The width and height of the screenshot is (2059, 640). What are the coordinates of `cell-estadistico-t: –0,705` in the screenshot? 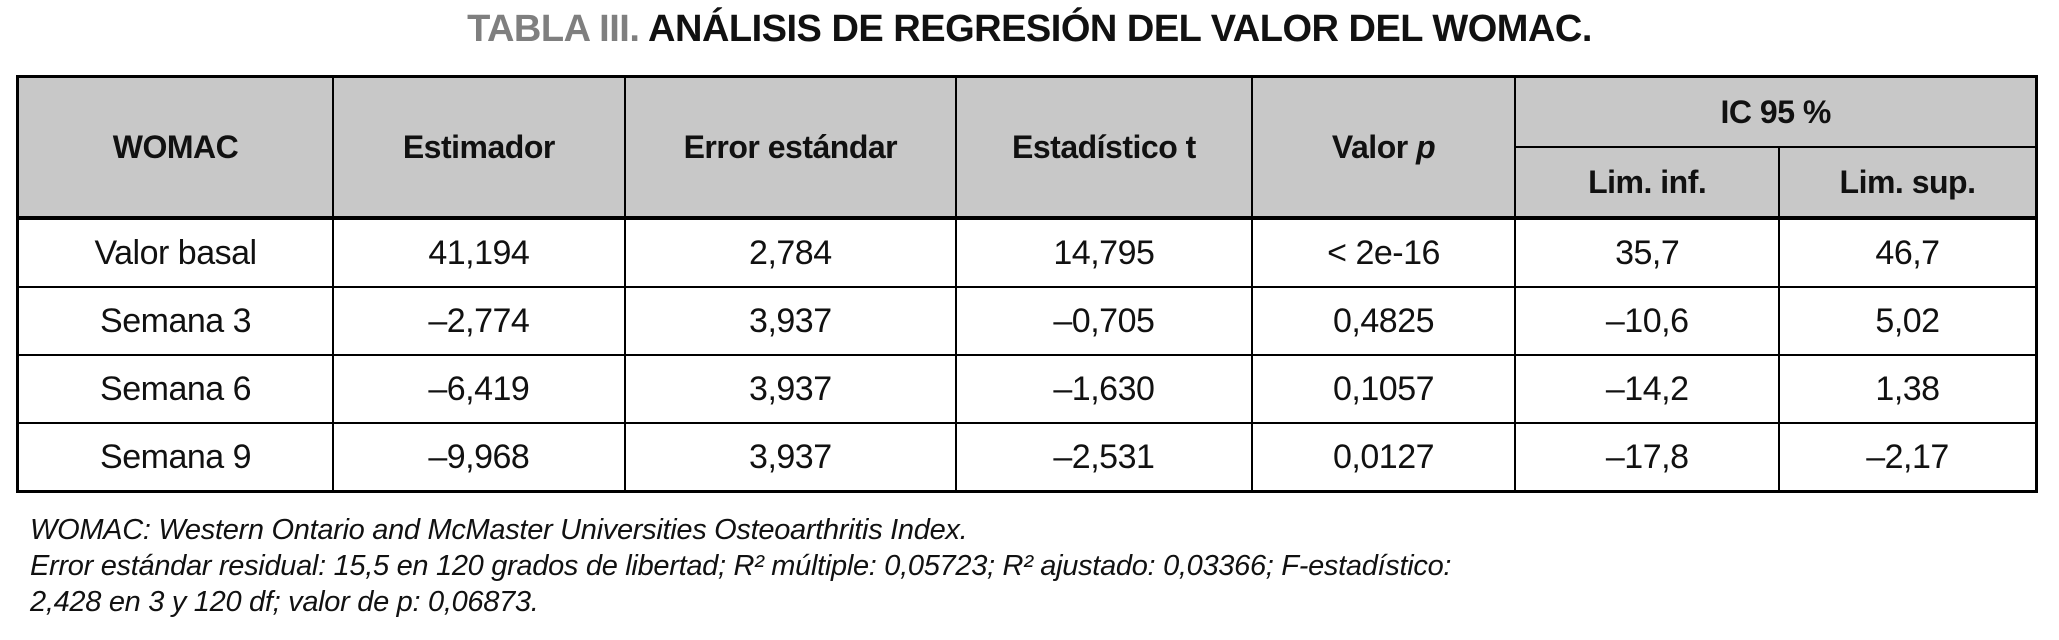 It's located at (1104, 321).